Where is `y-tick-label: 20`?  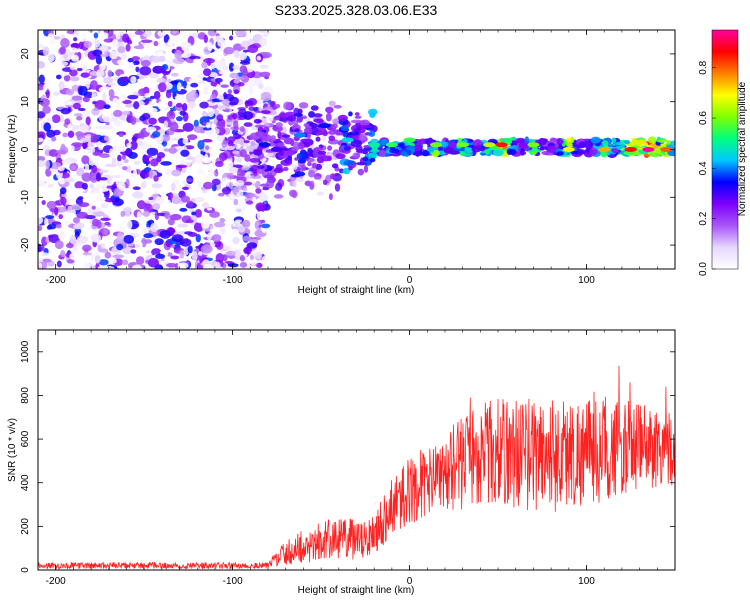 y-tick-label: 20 is located at coordinates (25, 54).